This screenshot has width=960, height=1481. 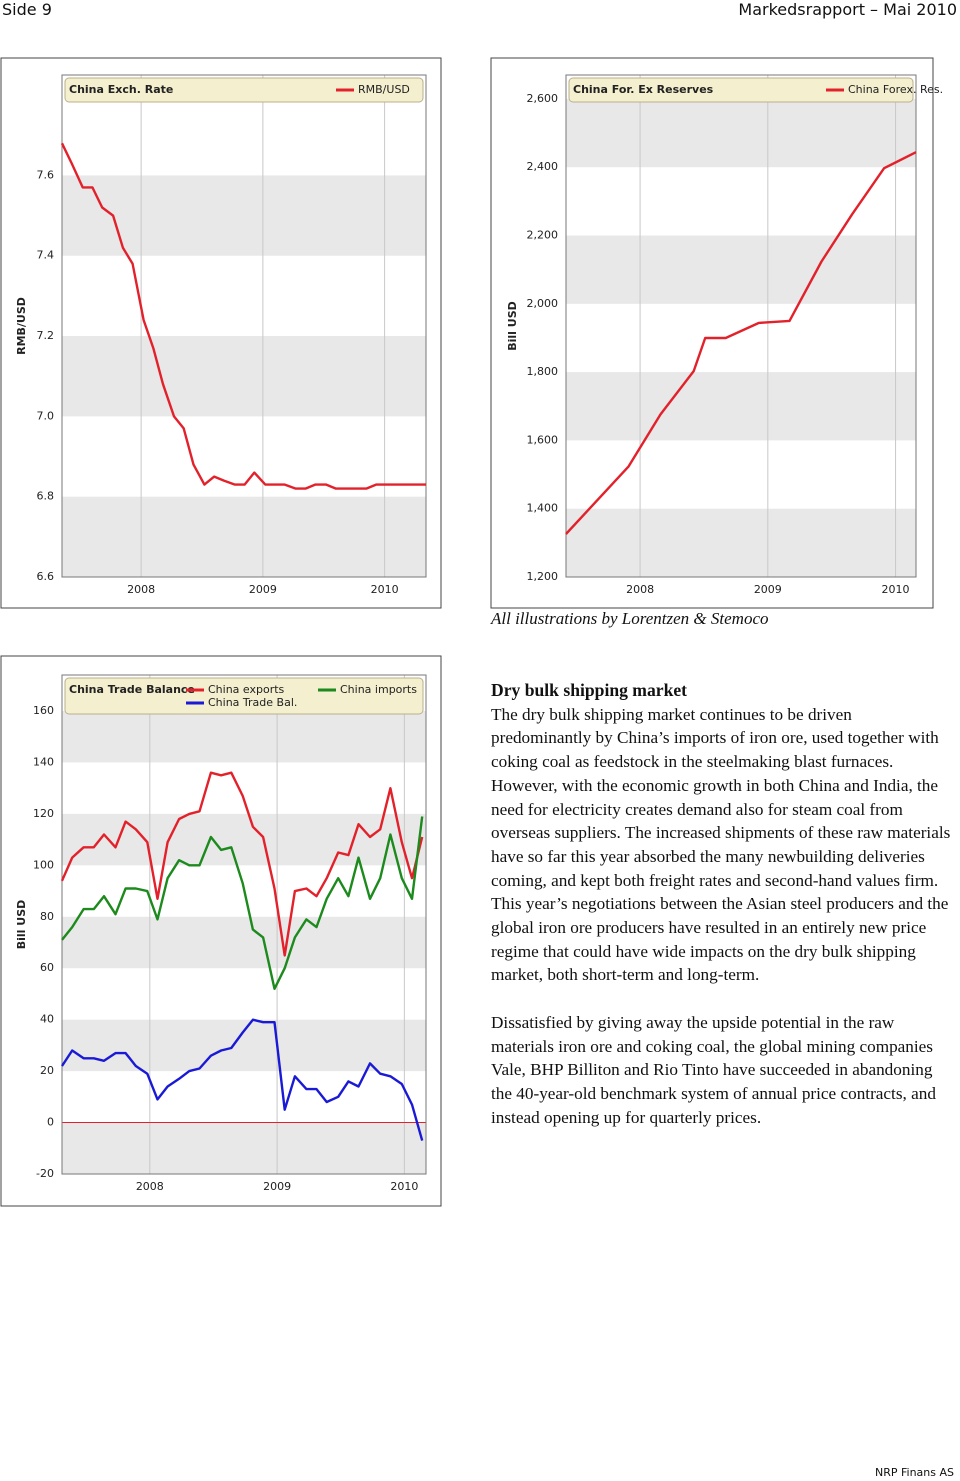 What do you see at coordinates (543, 576) in the screenshot?
I see `y-tick-label: 1,200` at bounding box center [543, 576].